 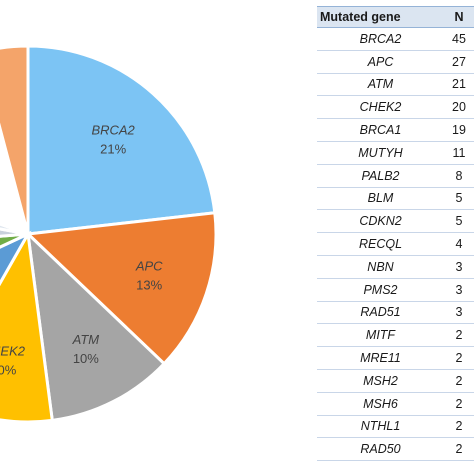 I want to click on table-row: CHEK2 20, so click(x=395, y=108).